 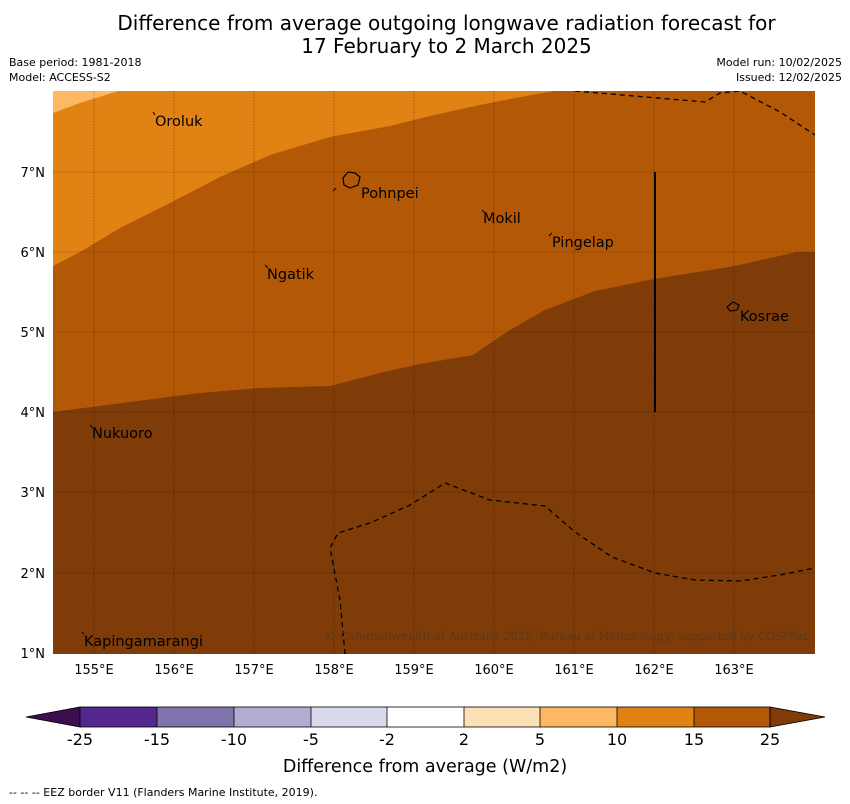 I want to click on x-tick-159: 159°E, so click(x=414, y=670).